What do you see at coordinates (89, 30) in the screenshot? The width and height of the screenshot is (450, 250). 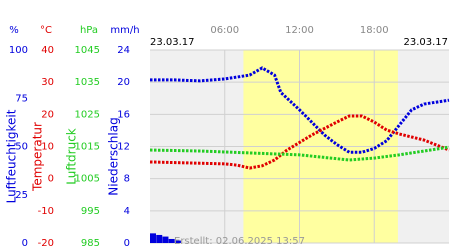 I see `axis-unit: hPa` at bounding box center [89, 30].